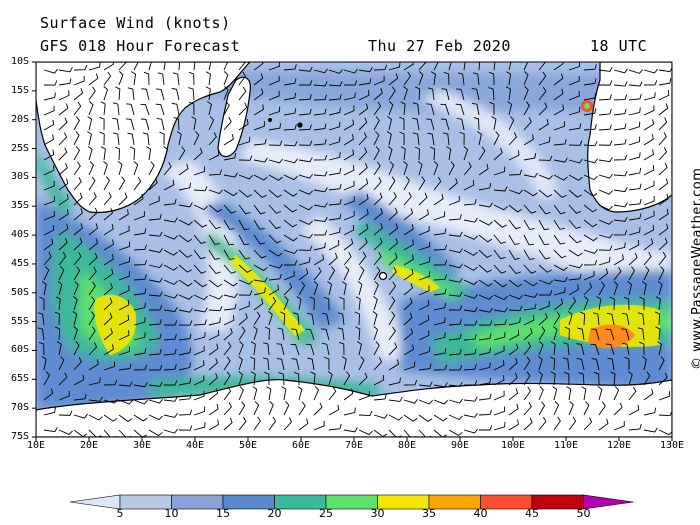 The height and width of the screenshot is (525, 700). Describe the element at coordinates (326, 513) in the screenshot. I see `color-scale-label: 25` at that location.